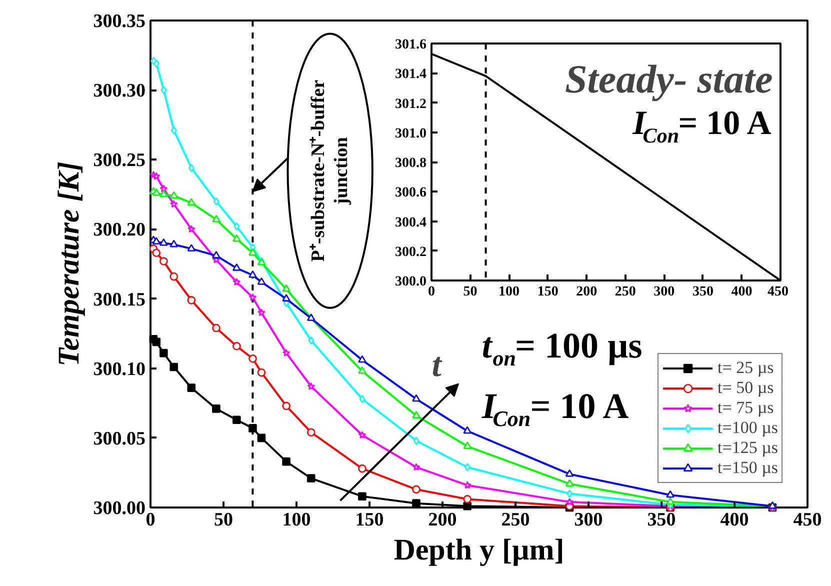  I want to click on legend-label: t=125 µs, so click(748, 448).